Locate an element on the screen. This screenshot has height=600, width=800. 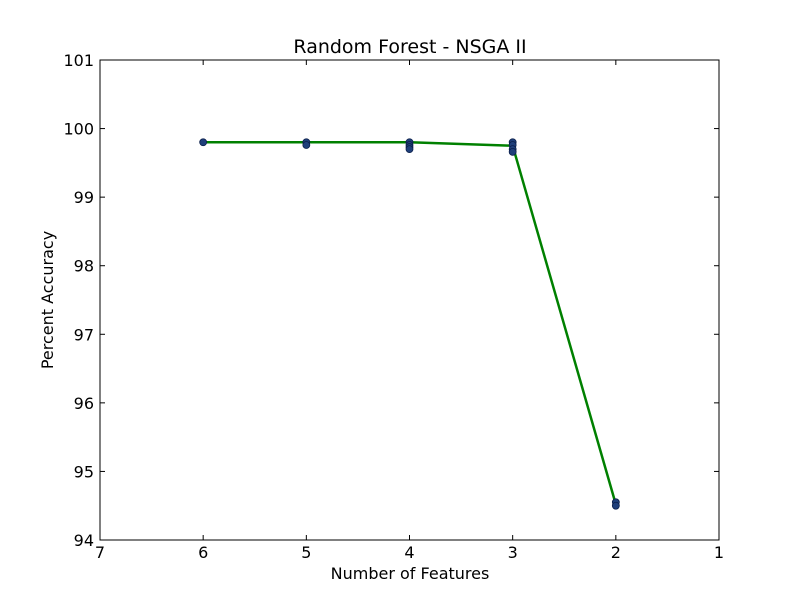
y-tick-label: 99 is located at coordinates (84, 197).